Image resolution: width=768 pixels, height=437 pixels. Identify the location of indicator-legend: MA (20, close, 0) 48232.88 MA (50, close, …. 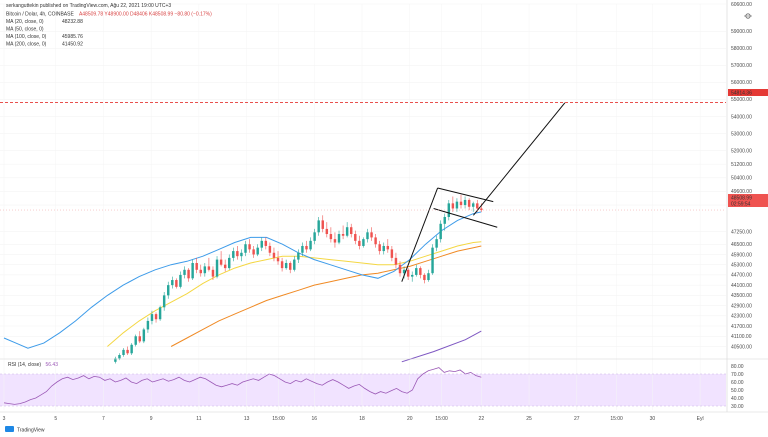
(44, 33).